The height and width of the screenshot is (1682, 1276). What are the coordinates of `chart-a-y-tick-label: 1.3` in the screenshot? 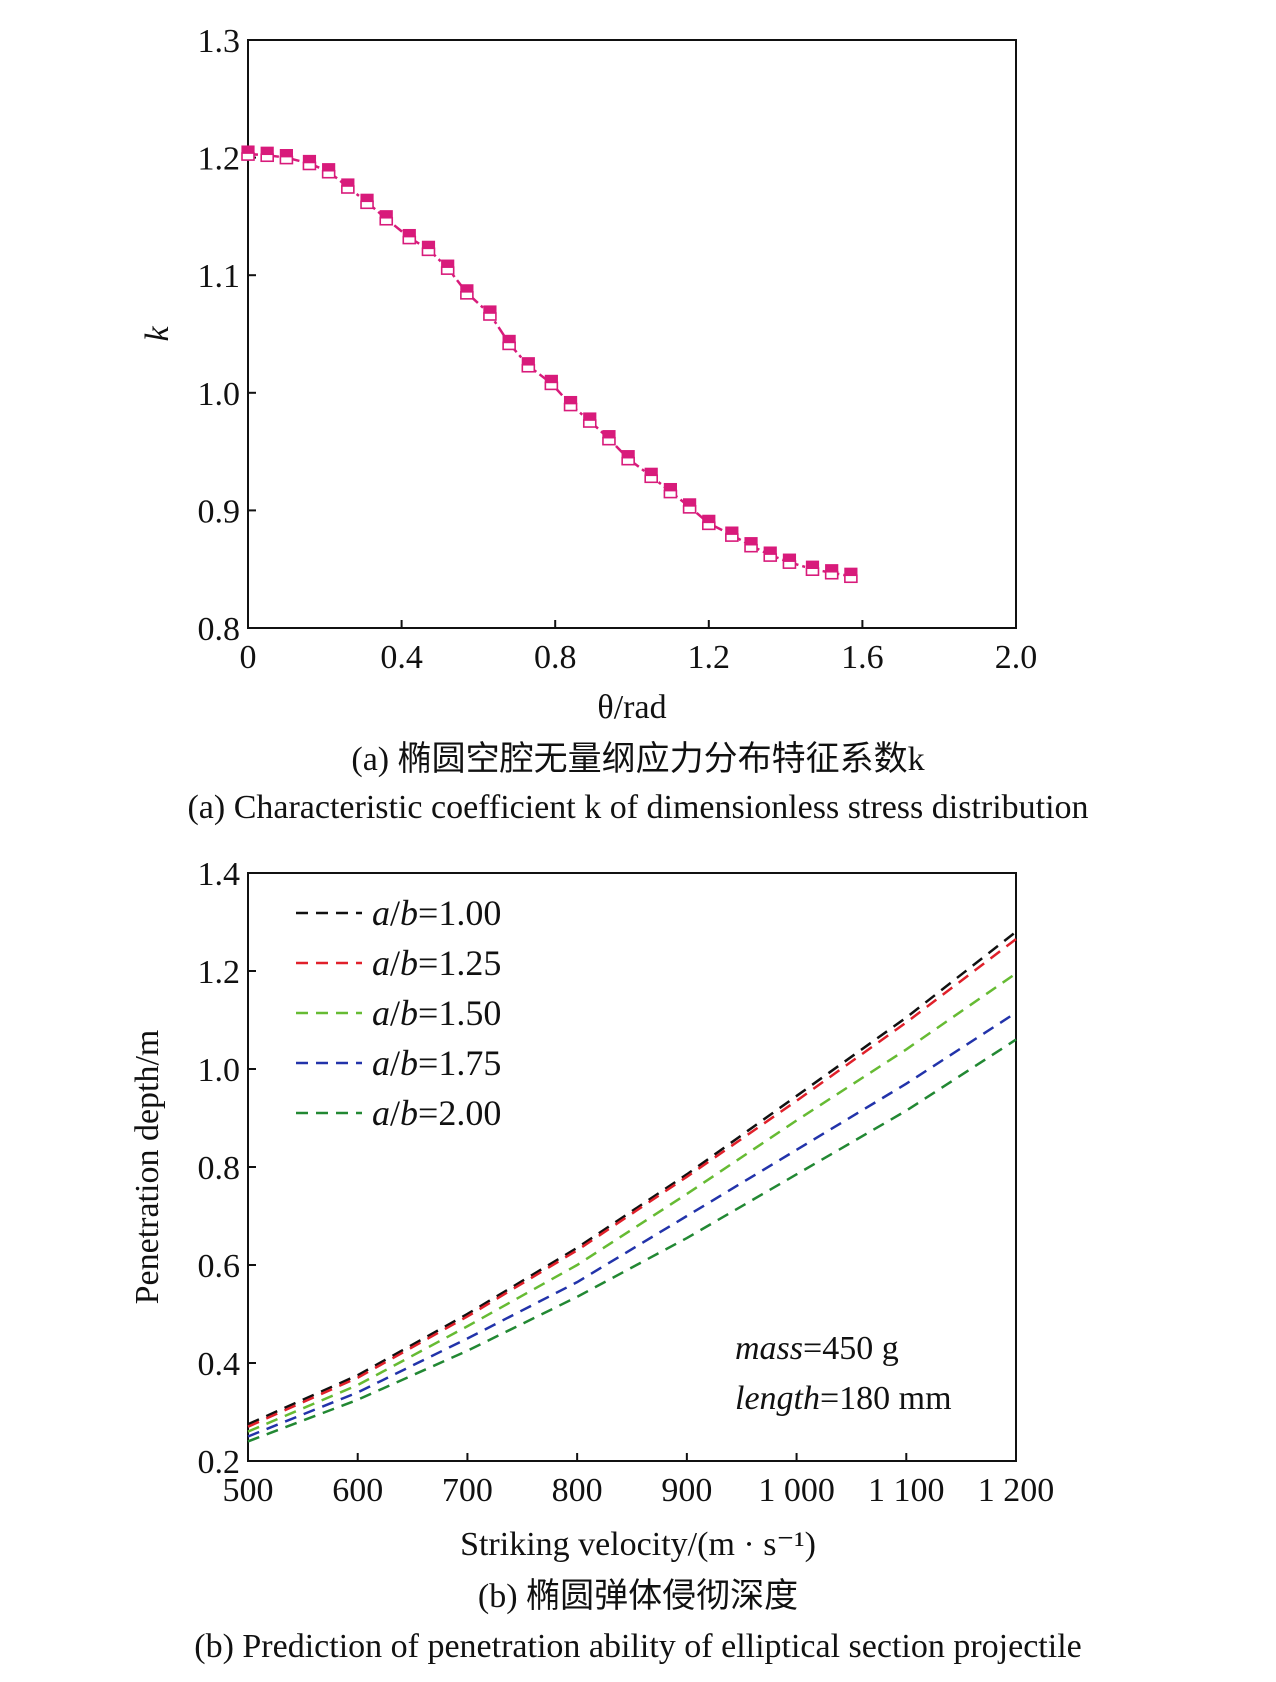 It's located at (219, 41).